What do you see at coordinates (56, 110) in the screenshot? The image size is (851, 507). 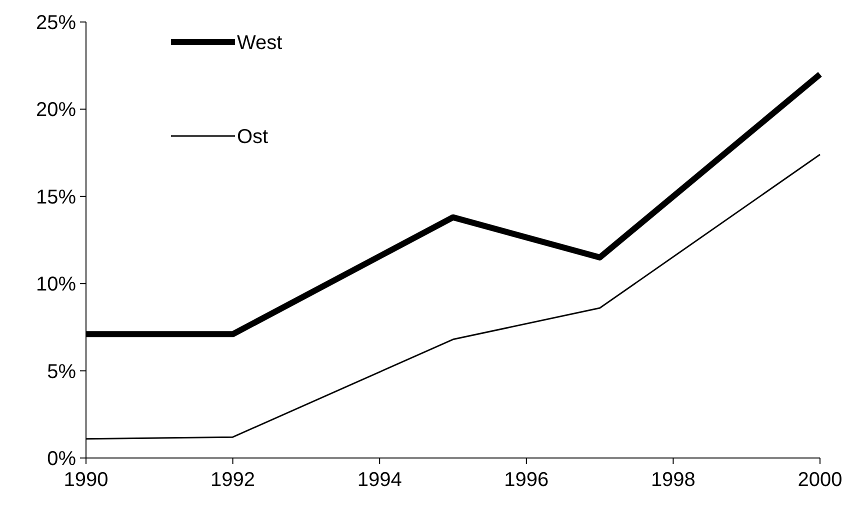 I see `y-tick-label: 20%` at bounding box center [56, 110].